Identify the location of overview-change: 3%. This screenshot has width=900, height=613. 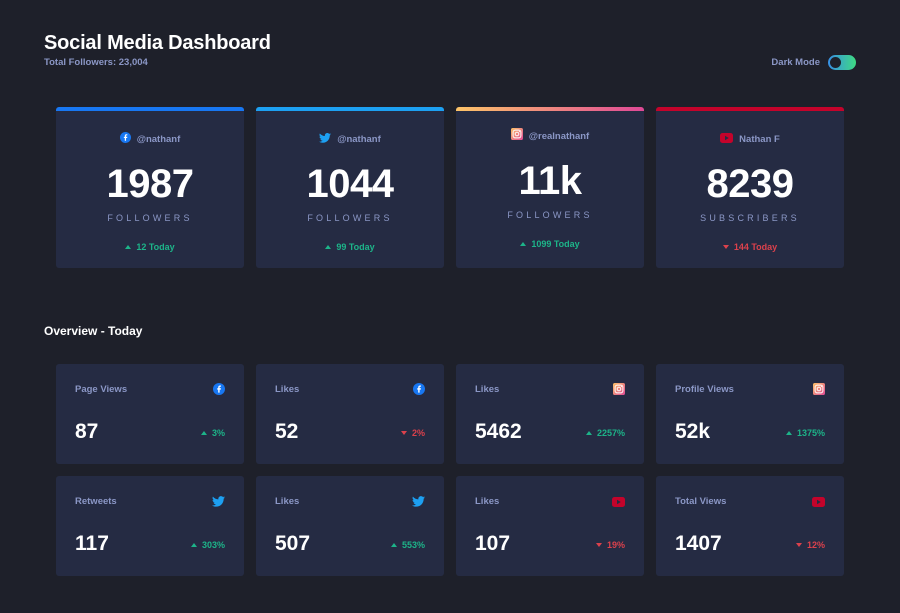
(212, 433).